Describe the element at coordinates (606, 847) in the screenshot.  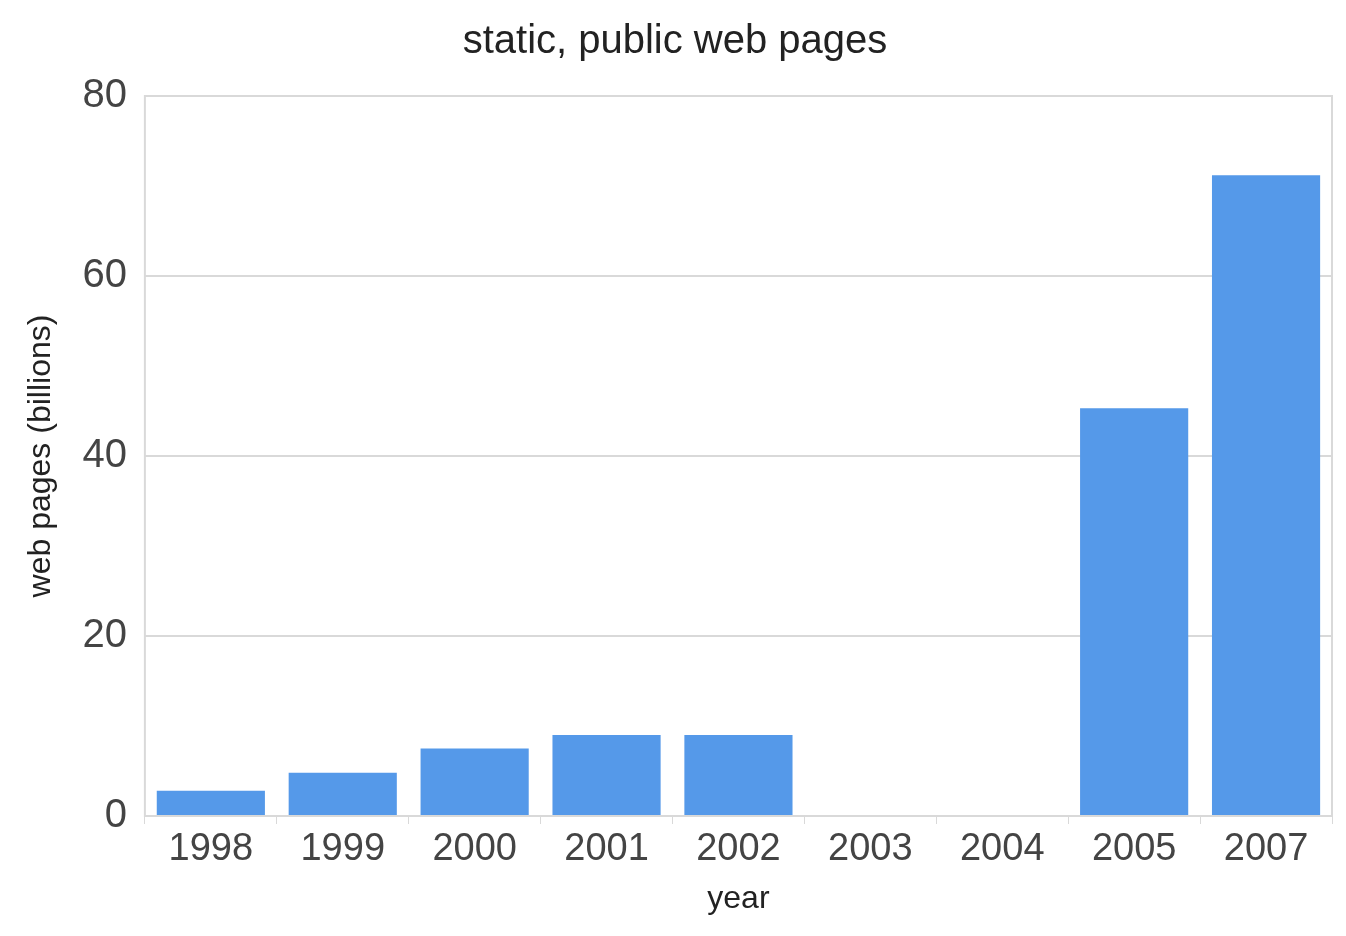
I see `x-tick-label: 2001` at that location.